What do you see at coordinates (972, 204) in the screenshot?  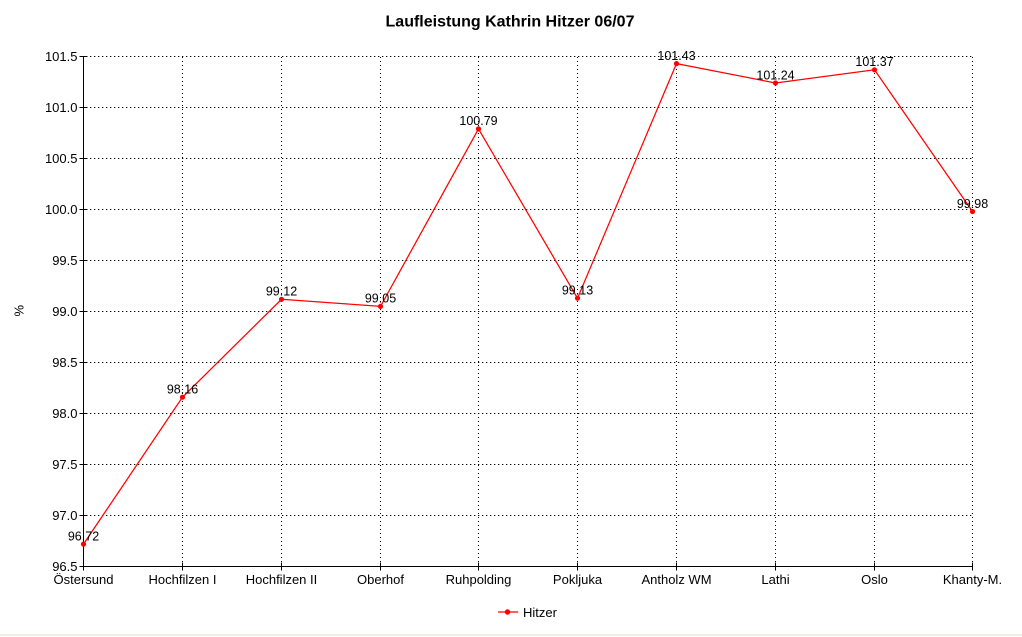 I see `svg-text: 99.98` at bounding box center [972, 204].